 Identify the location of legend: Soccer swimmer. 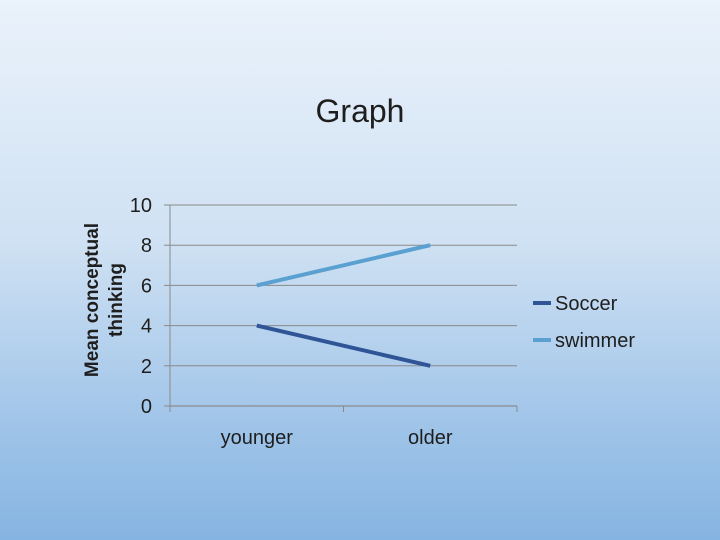
(584, 322).